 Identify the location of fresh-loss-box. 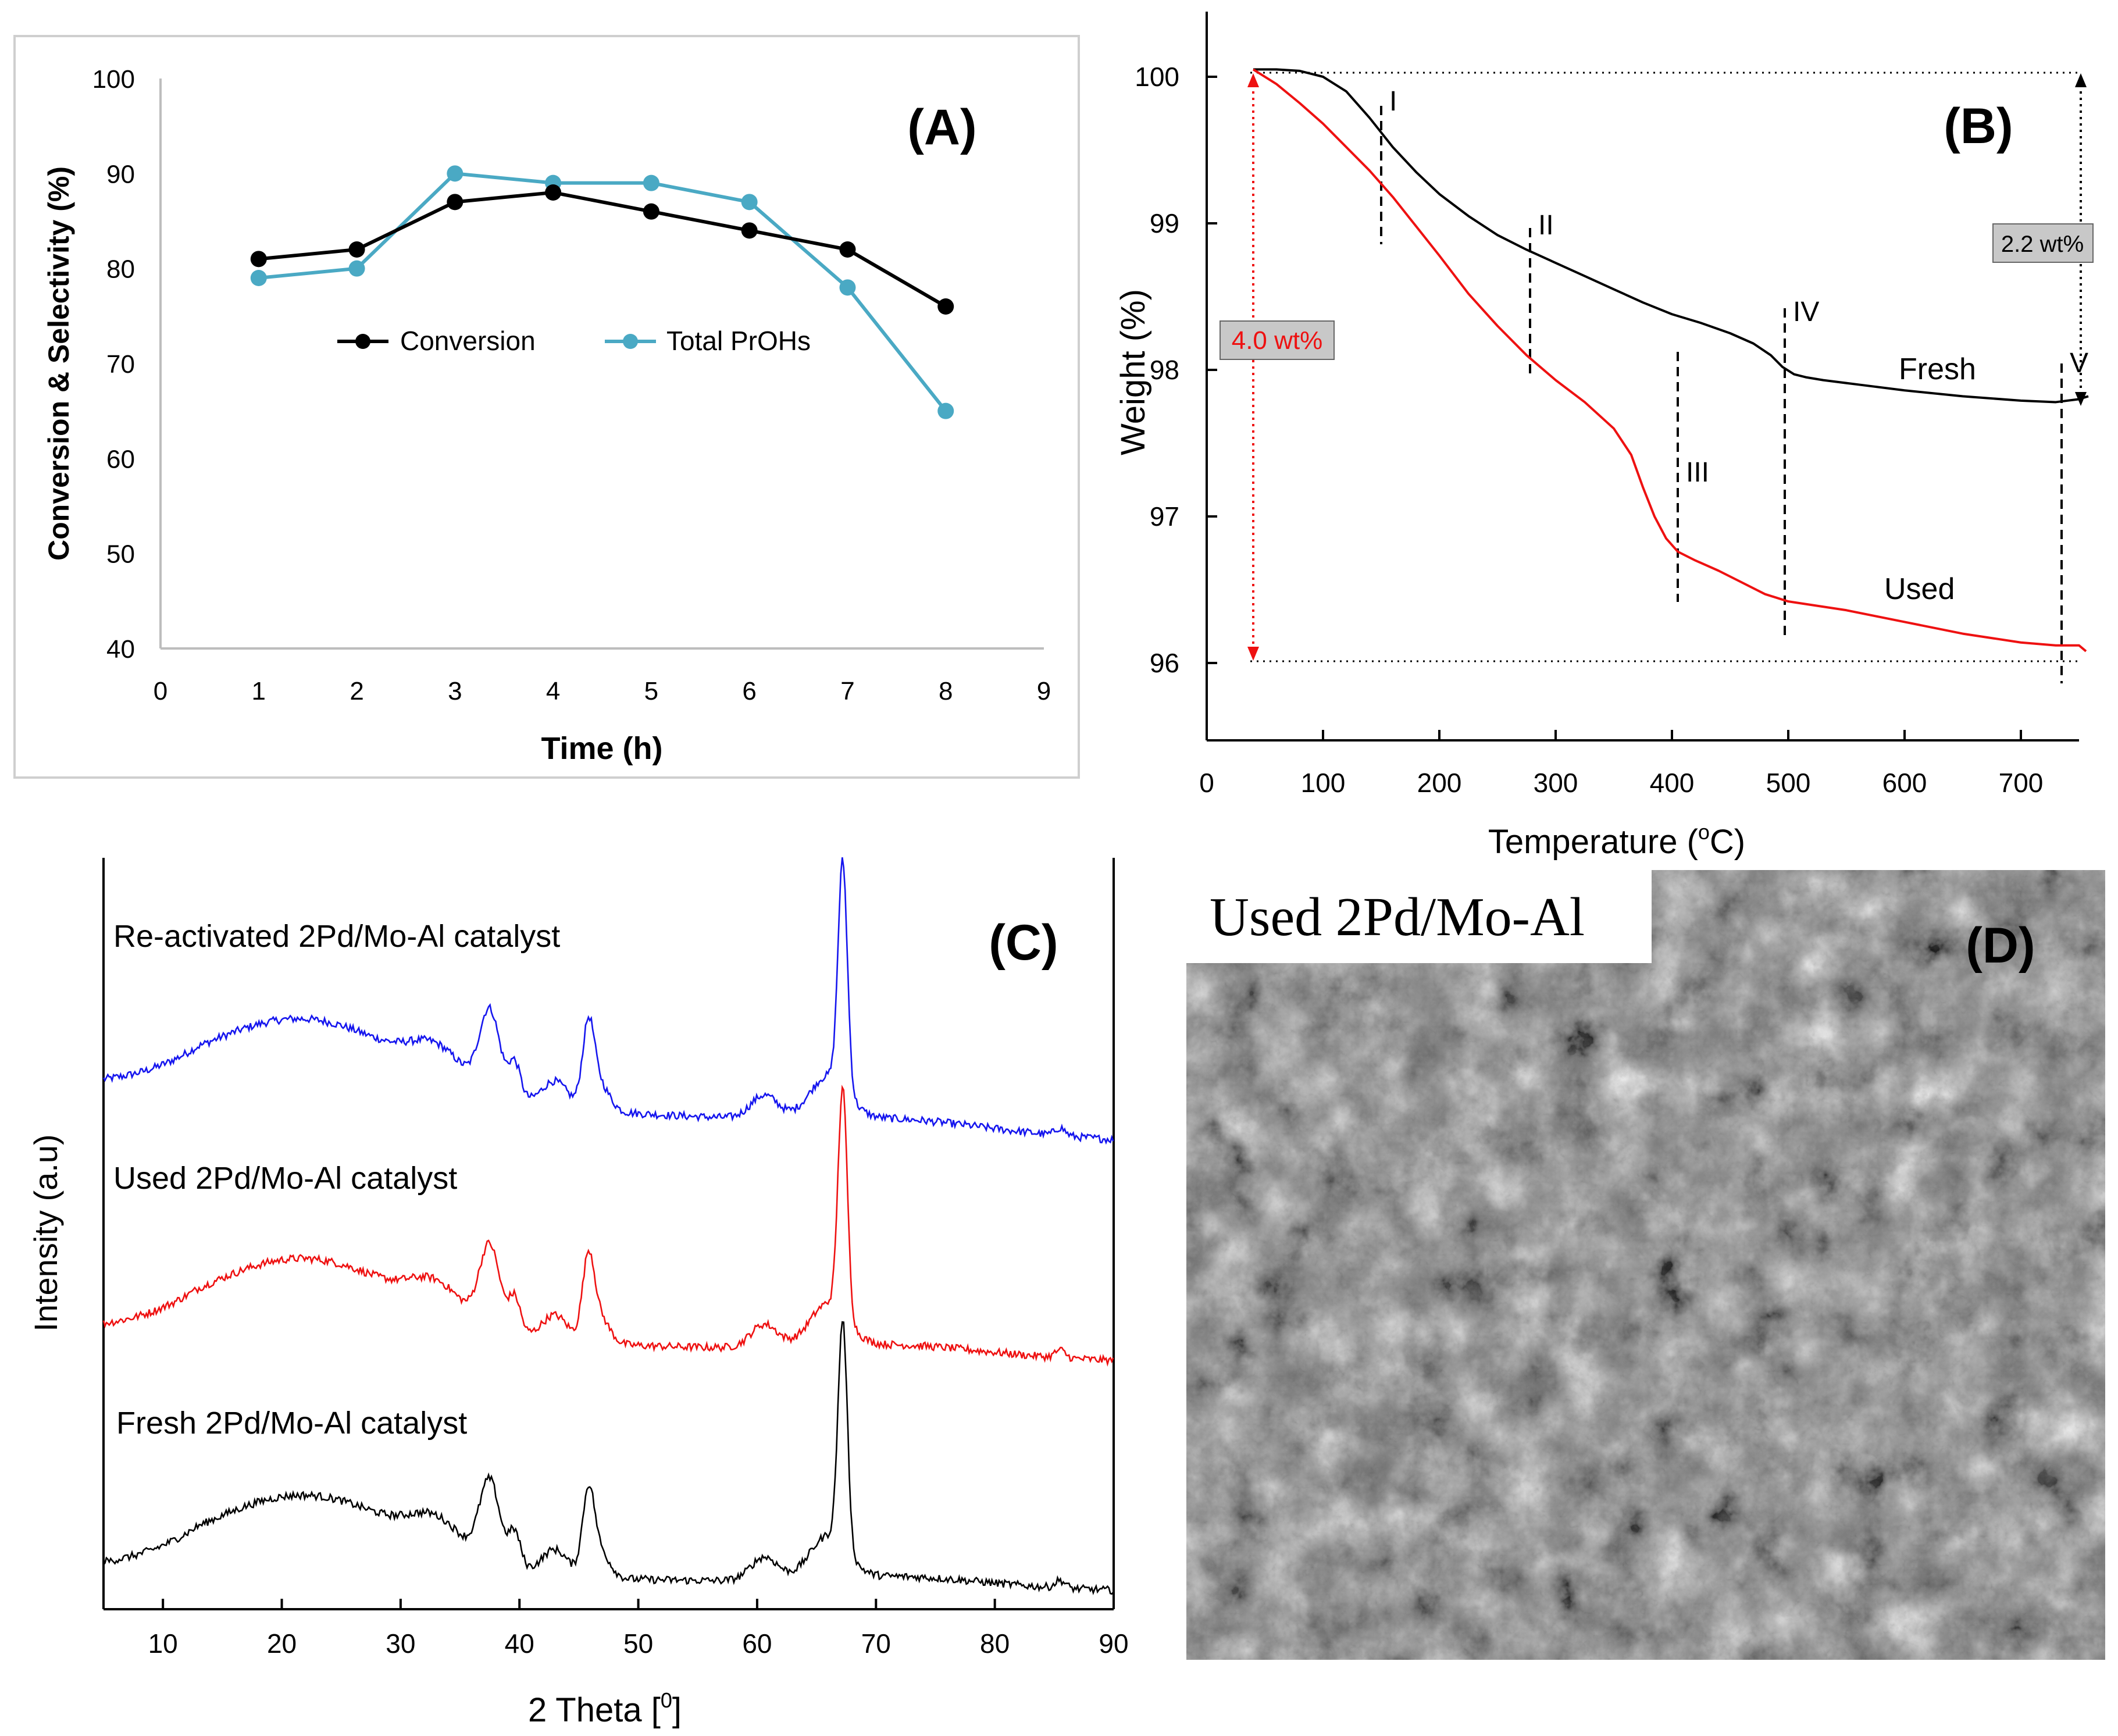
(2043, 243).